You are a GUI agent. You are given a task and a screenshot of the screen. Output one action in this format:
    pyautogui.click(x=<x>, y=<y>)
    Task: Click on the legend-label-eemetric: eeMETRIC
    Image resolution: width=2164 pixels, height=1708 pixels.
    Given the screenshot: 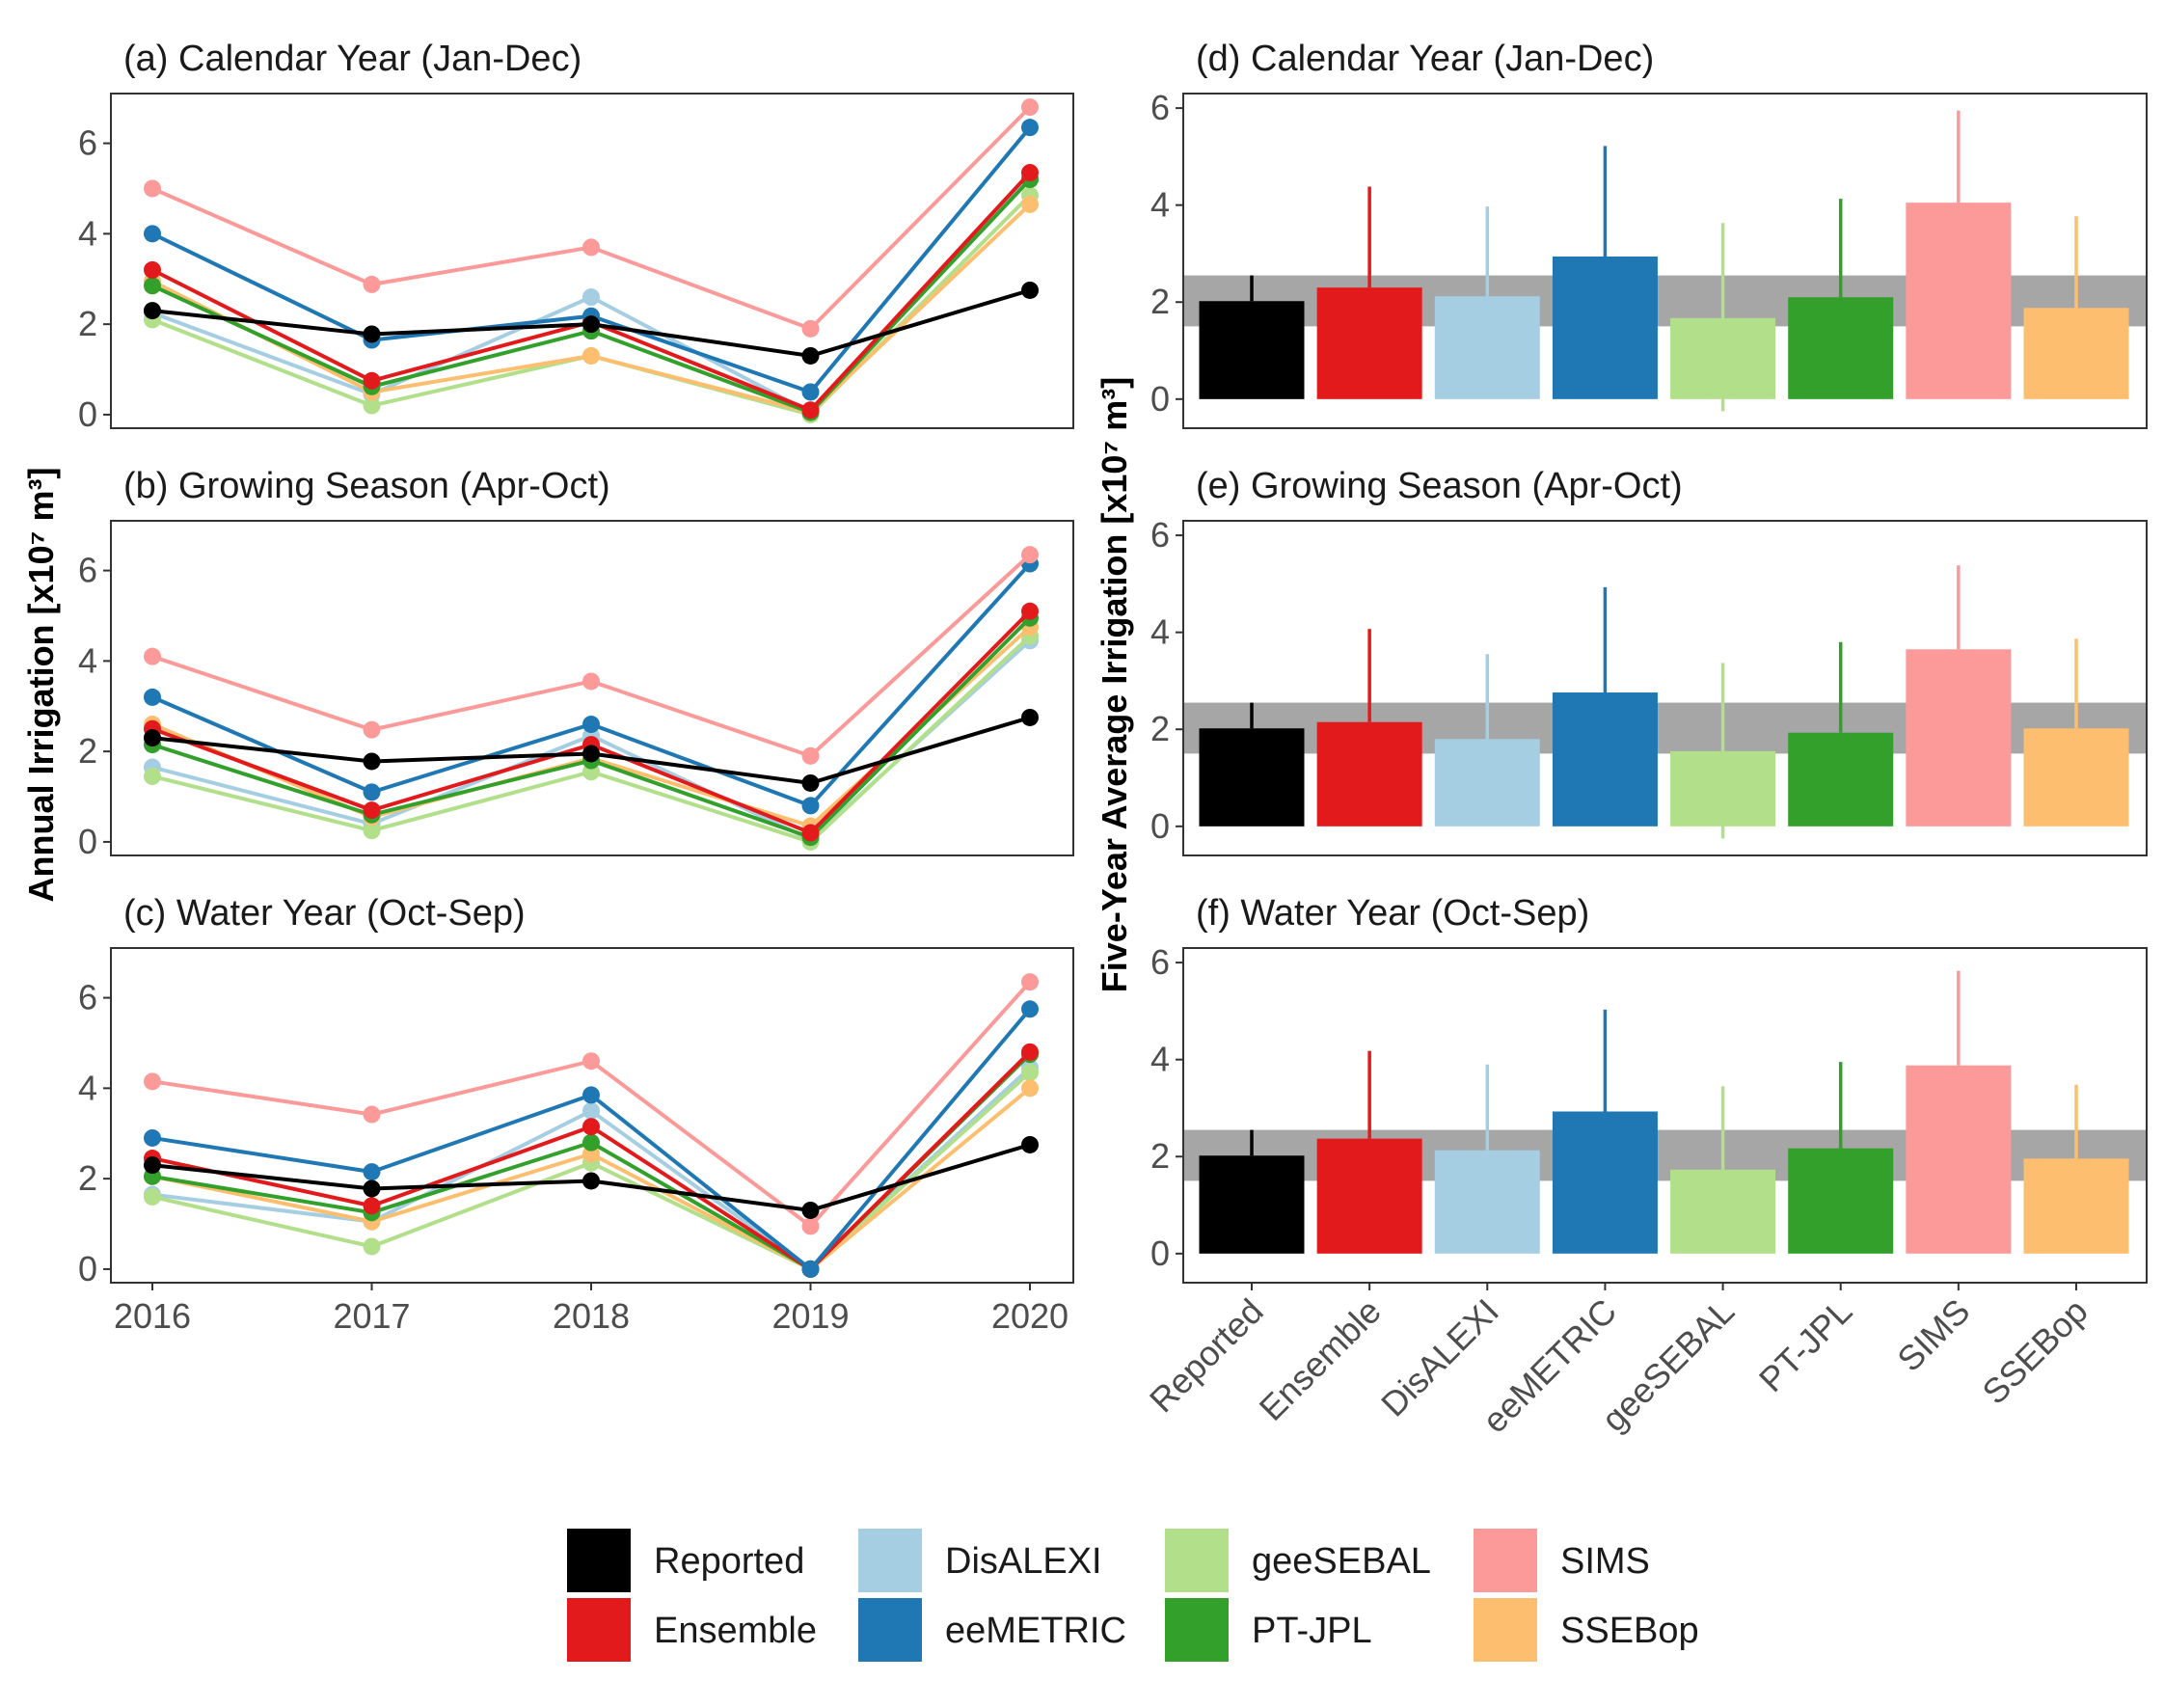 What is the action you would take?
    pyautogui.click(x=1036, y=1631)
    